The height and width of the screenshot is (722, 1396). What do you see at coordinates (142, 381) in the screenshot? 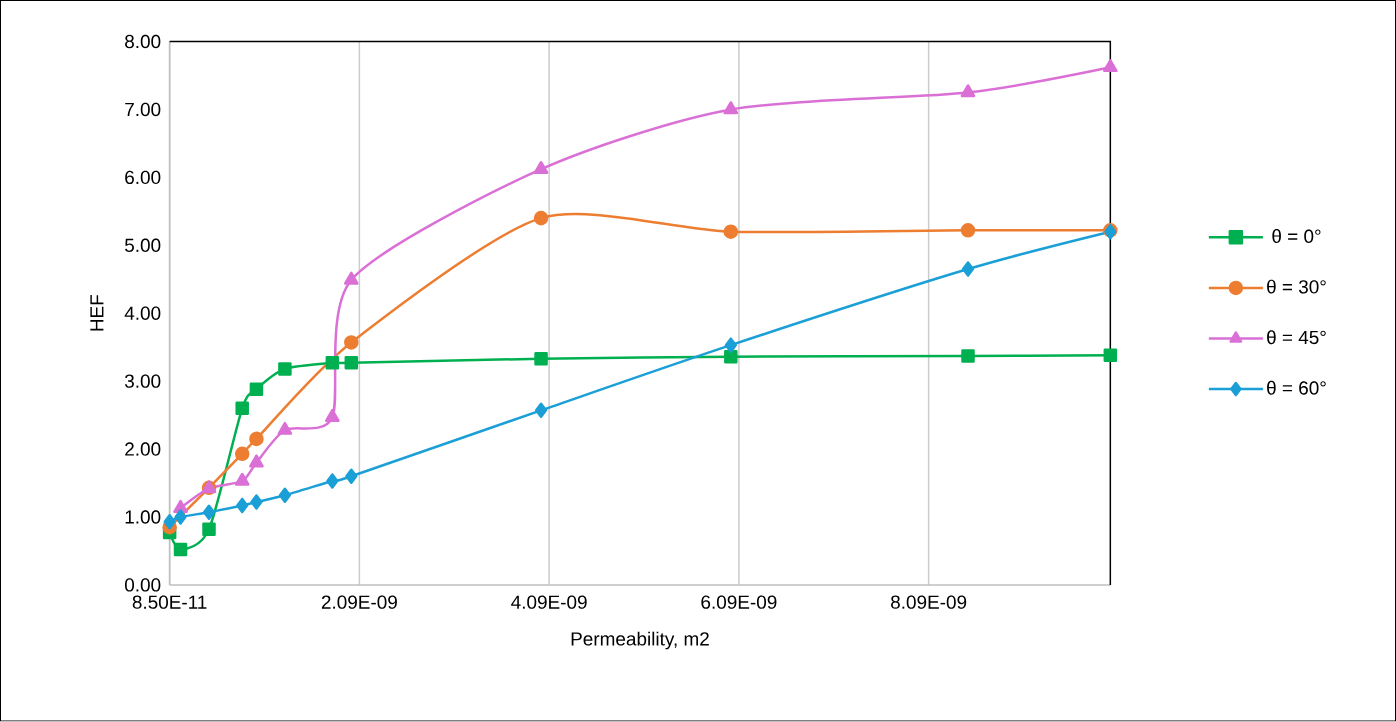
I see `y-tick-label: 3.00` at bounding box center [142, 381].